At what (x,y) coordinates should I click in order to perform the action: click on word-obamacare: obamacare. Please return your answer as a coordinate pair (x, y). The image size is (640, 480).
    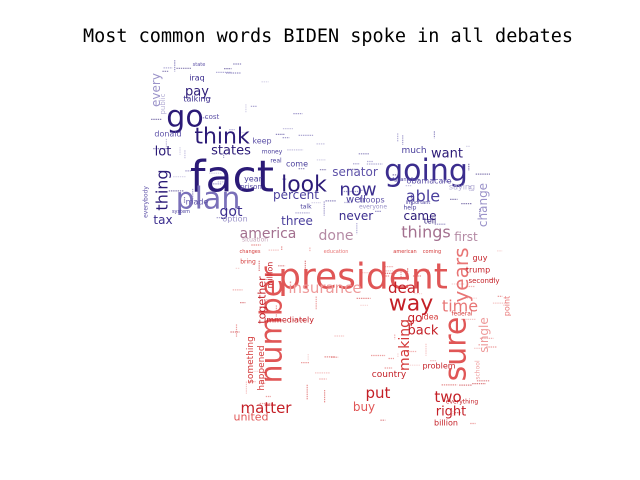
    Looking at the image, I should click on (429, 181).